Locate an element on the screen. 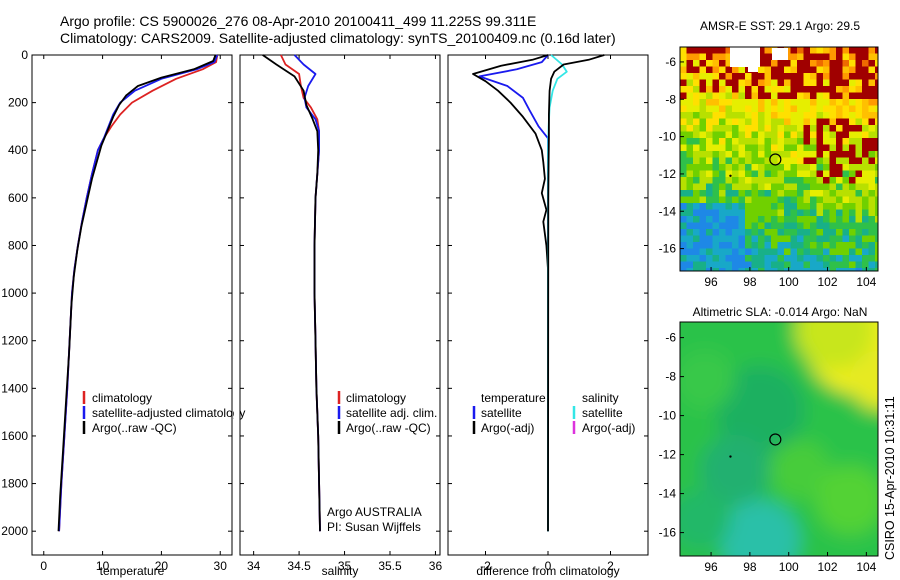 Image resolution: width=900 pixels, height=580 pixels. sla-blob is located at coordinates (760, 528).